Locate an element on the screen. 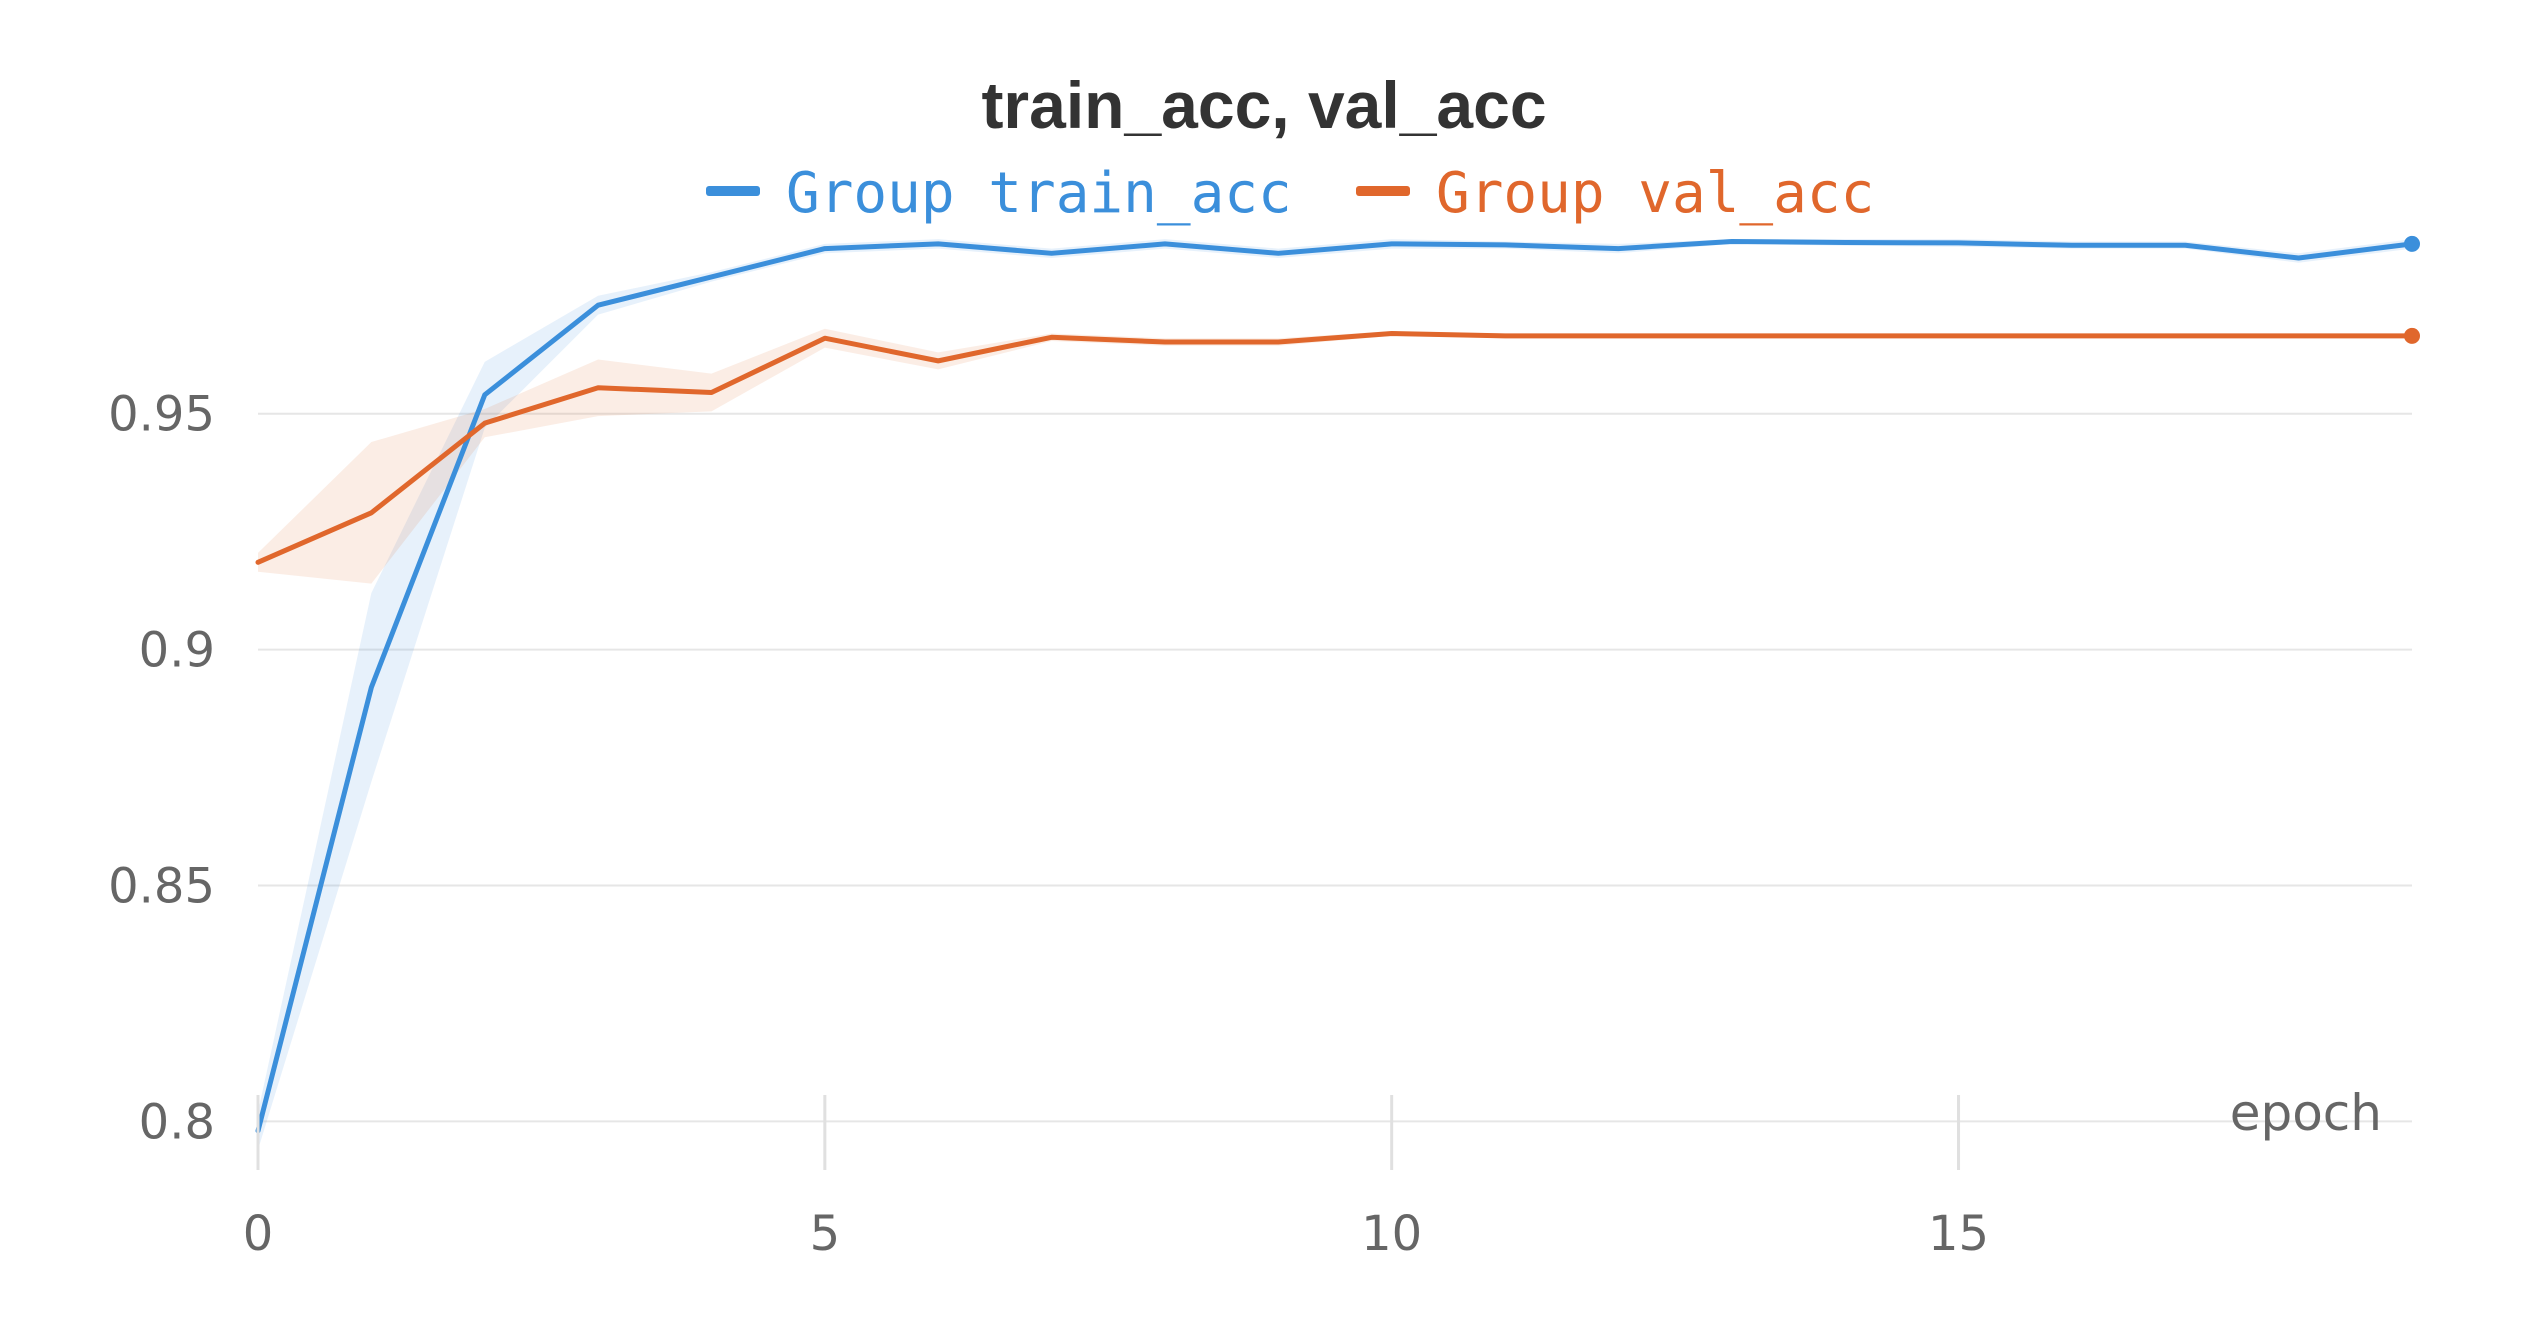  legend-label: Group train_acc is located at coordinates (1039, 193).